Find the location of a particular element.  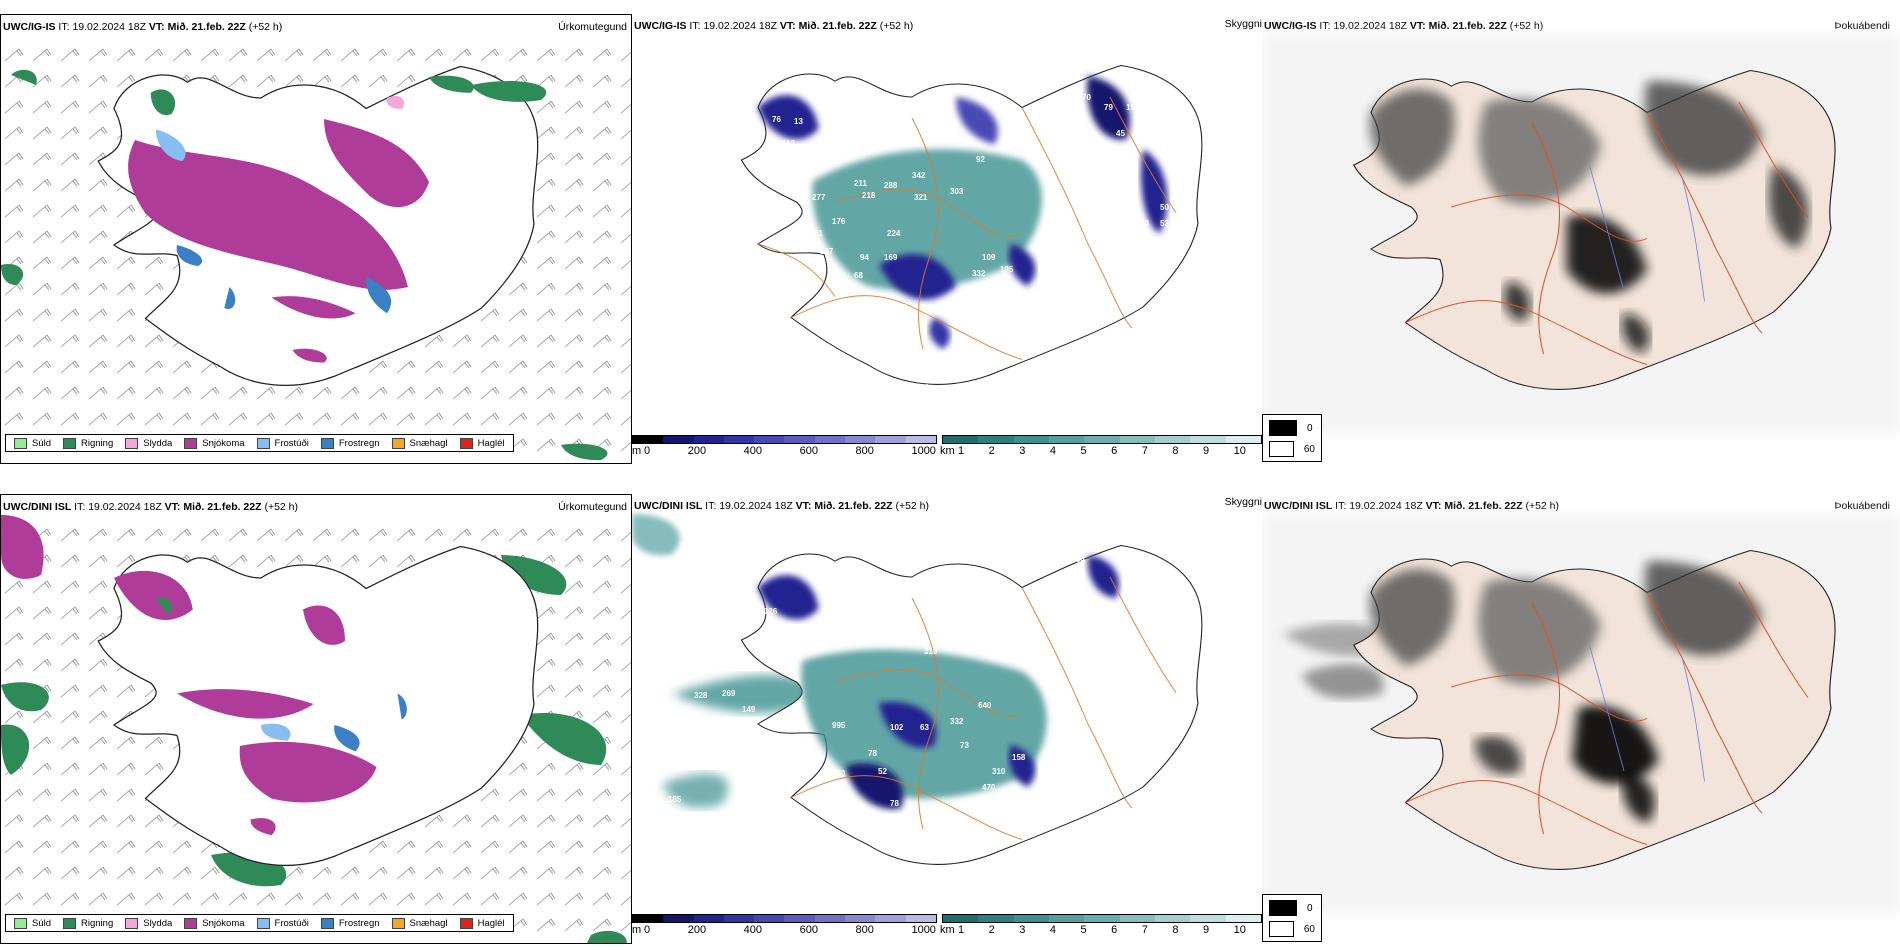

vis-num: 63 is located at coordinates (924, 727).